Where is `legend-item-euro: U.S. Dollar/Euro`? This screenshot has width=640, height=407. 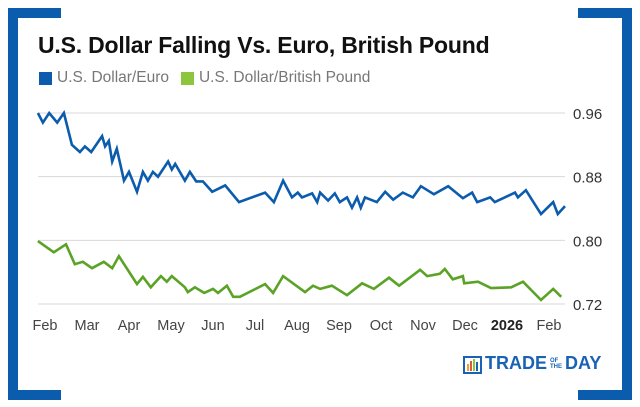 legend-item-euro: U.S. Dollar/Euro is located at coordinates (104, 78).